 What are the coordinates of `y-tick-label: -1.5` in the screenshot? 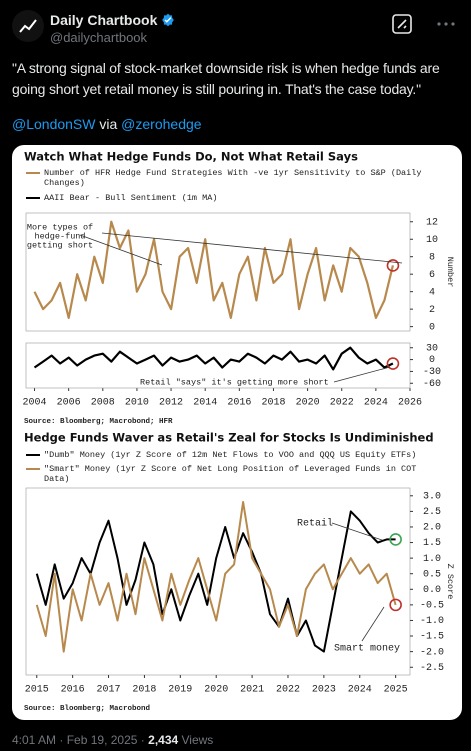 It's located at (432, 637).